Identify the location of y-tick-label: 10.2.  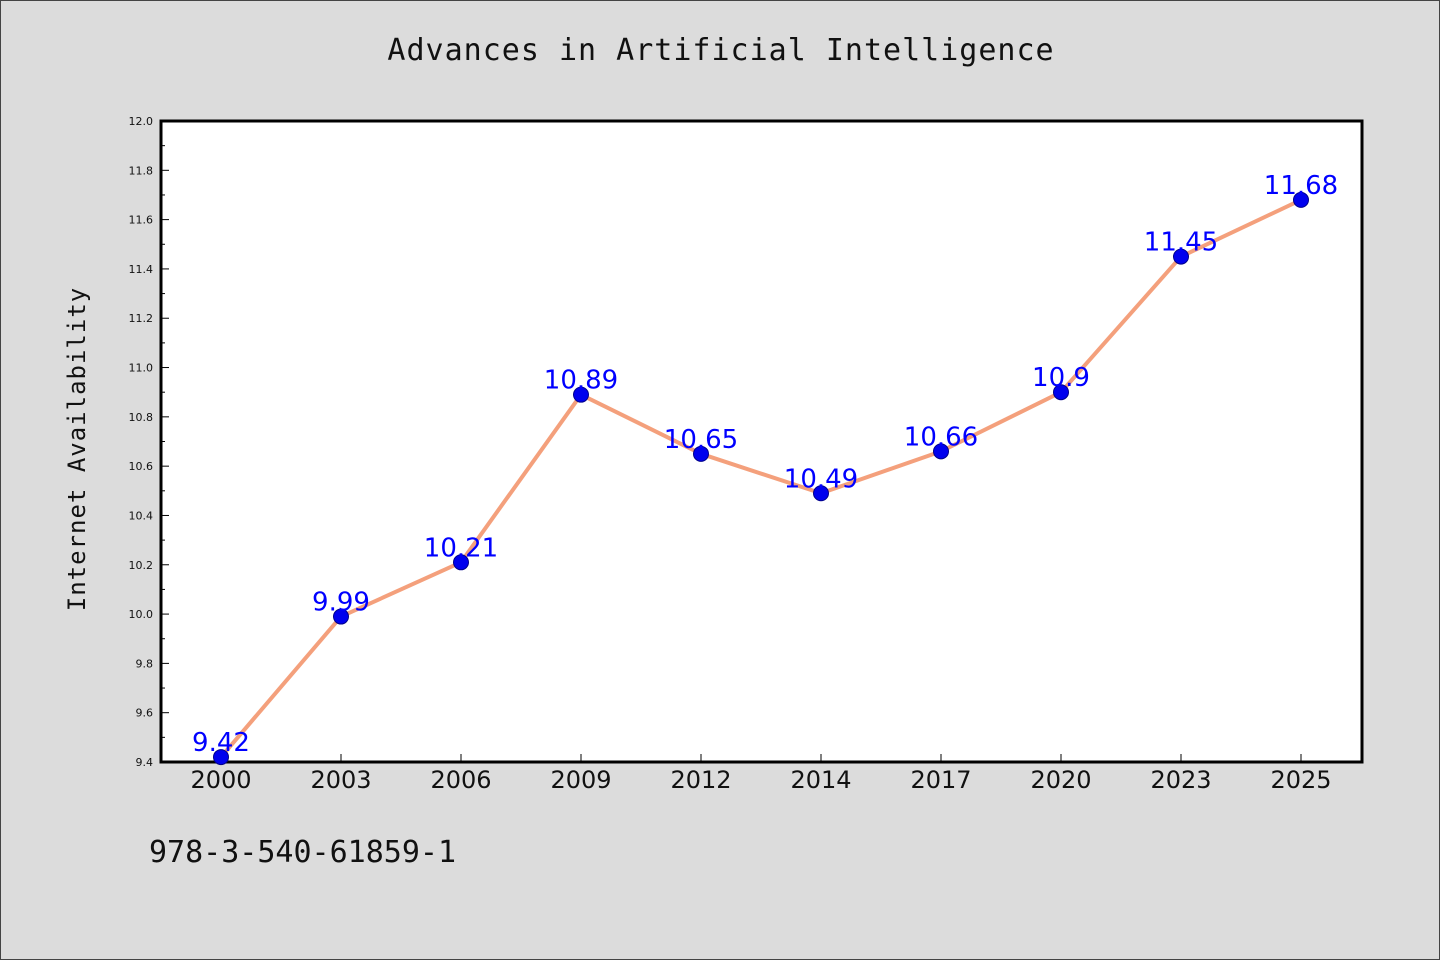
(141, 565).